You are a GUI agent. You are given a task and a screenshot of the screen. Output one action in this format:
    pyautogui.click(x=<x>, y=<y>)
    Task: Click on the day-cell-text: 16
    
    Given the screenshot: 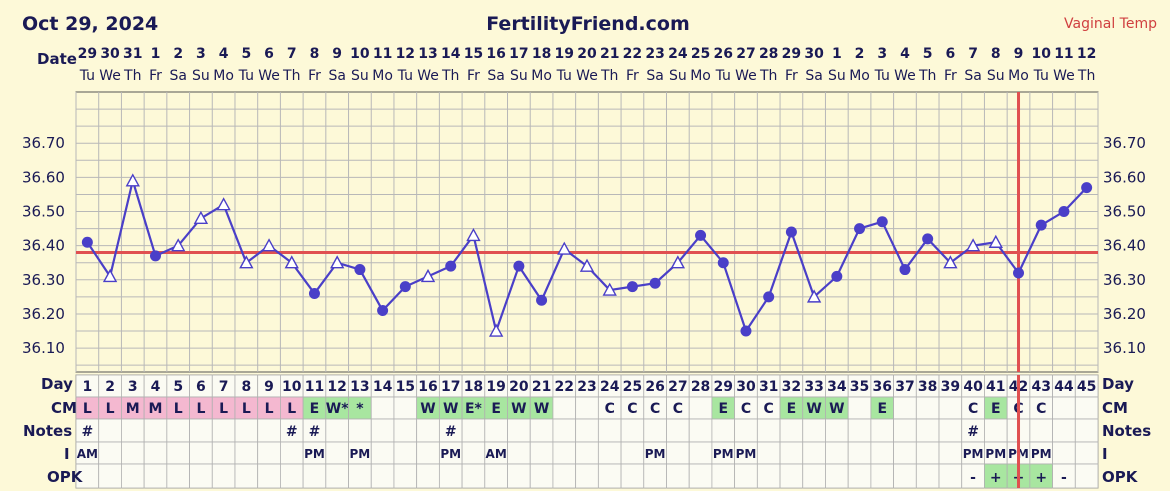 What is the action you would take?
    pyautogui.click(x=427, y=387)
    